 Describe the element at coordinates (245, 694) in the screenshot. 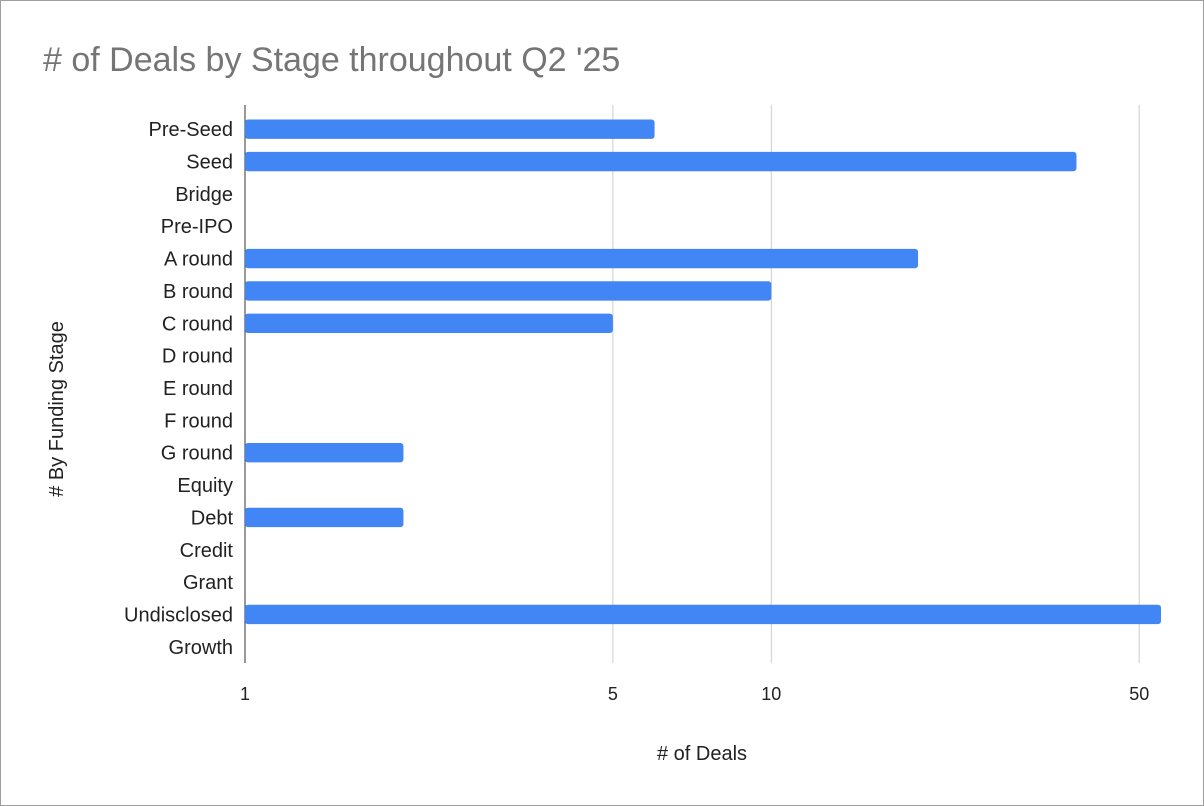

I see `x-tick-label: 1` at that location.